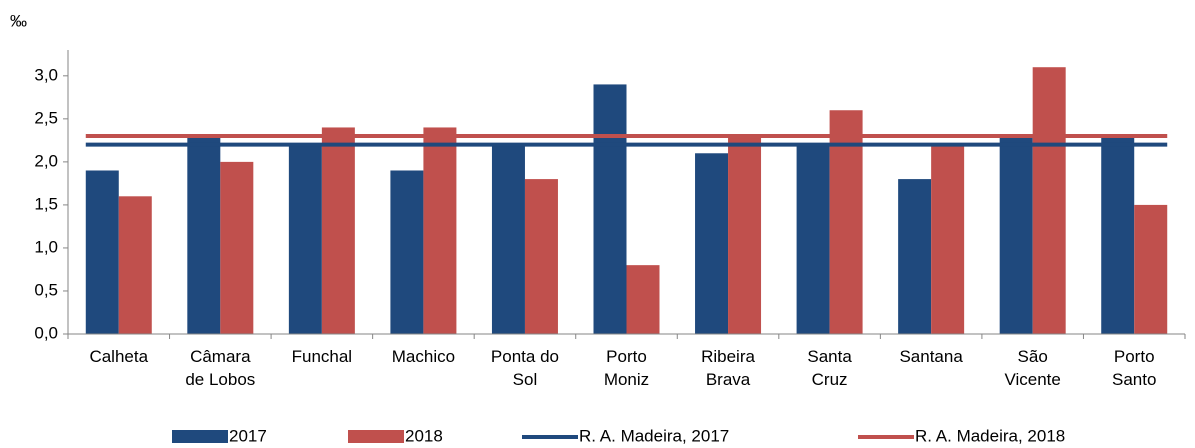 This screenshot has height=448, width=1195. I want to click on x-tick-label: Funchal, so click(322, 356).